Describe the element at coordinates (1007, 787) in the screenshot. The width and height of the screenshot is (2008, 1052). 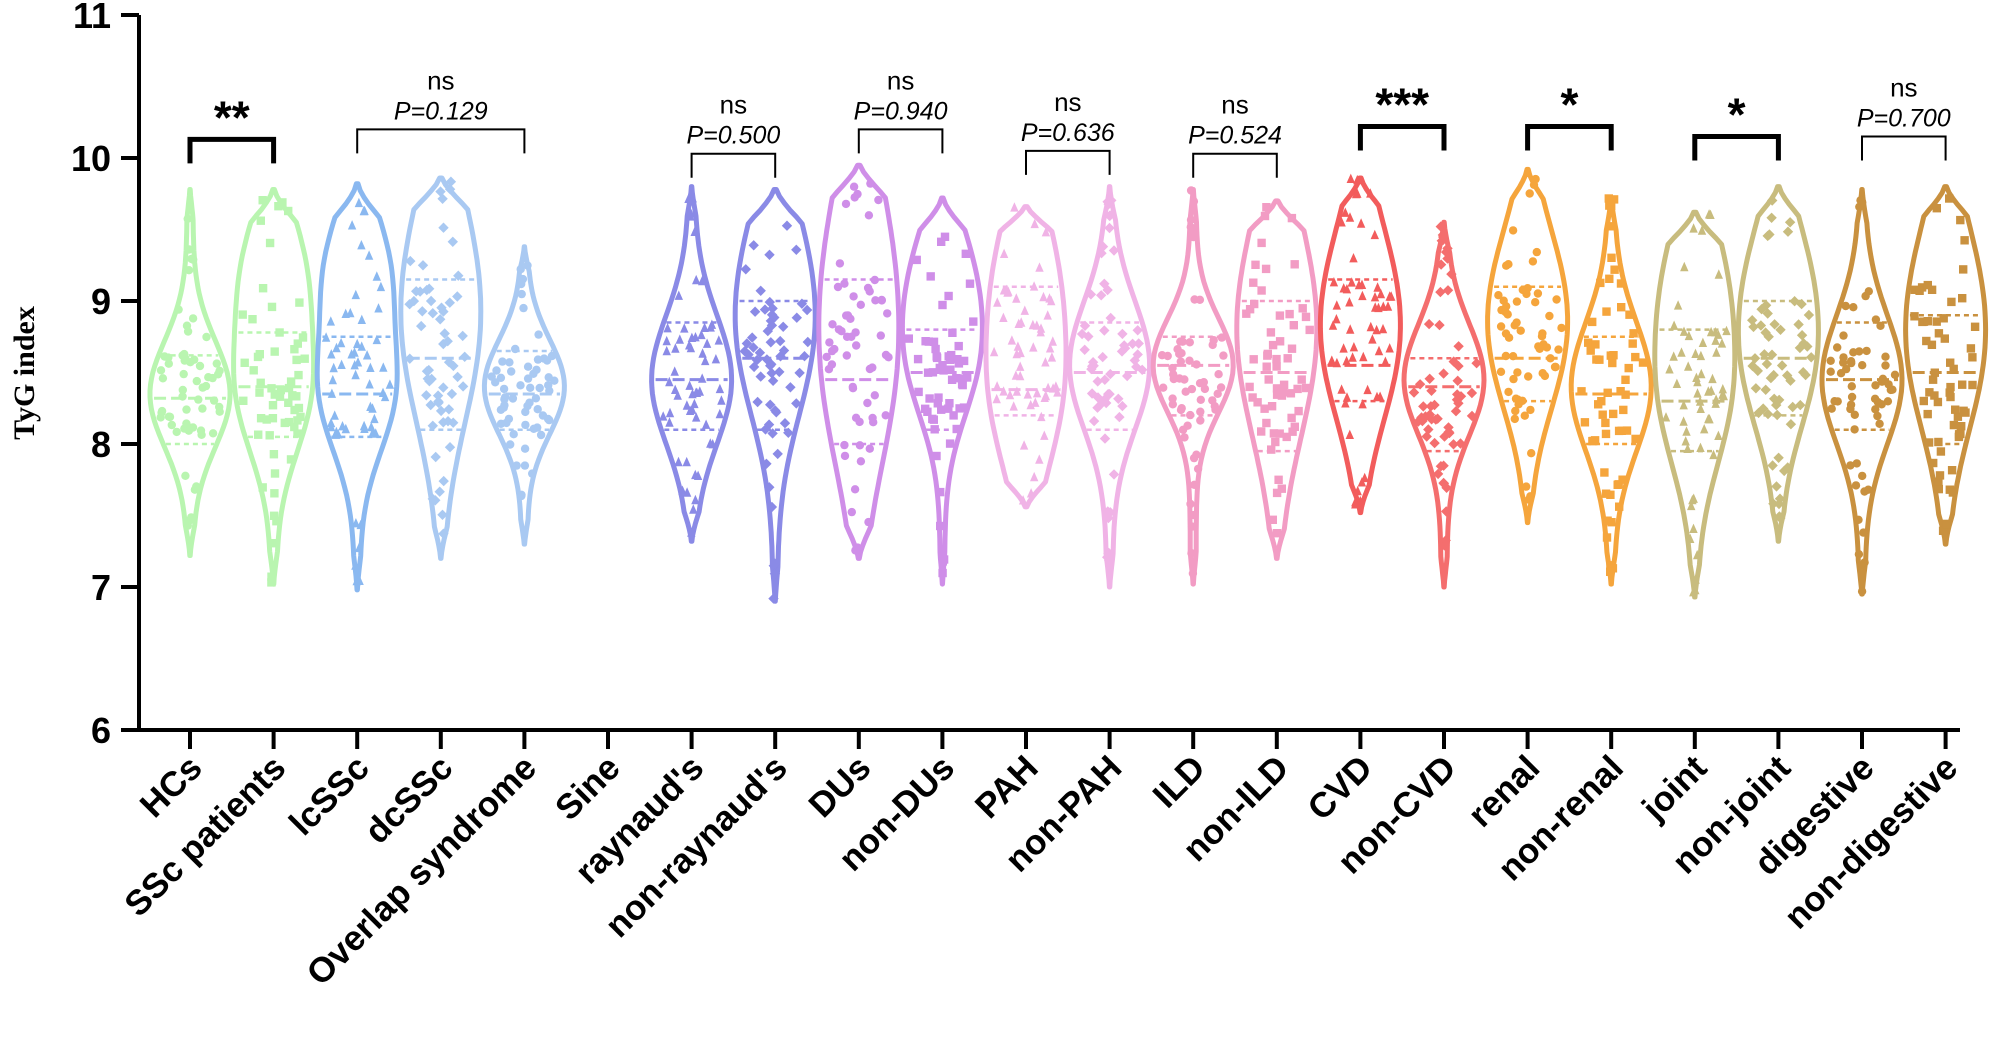
I see `x-tick-label: PAH` at that location.